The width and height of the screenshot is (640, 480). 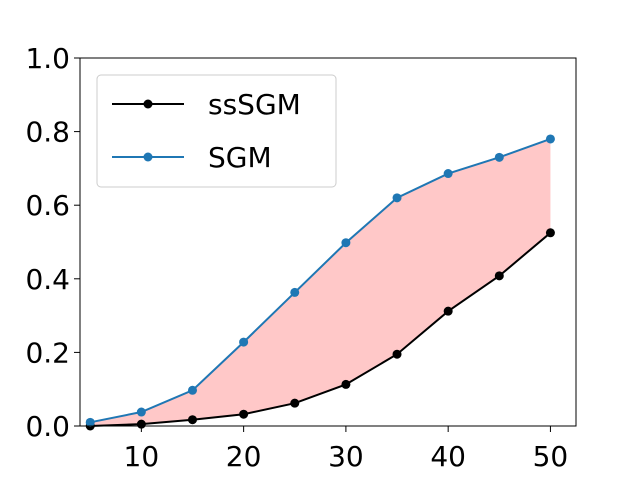 I want to click on legend: ssSGM SGM, so click(x=216, y=131).